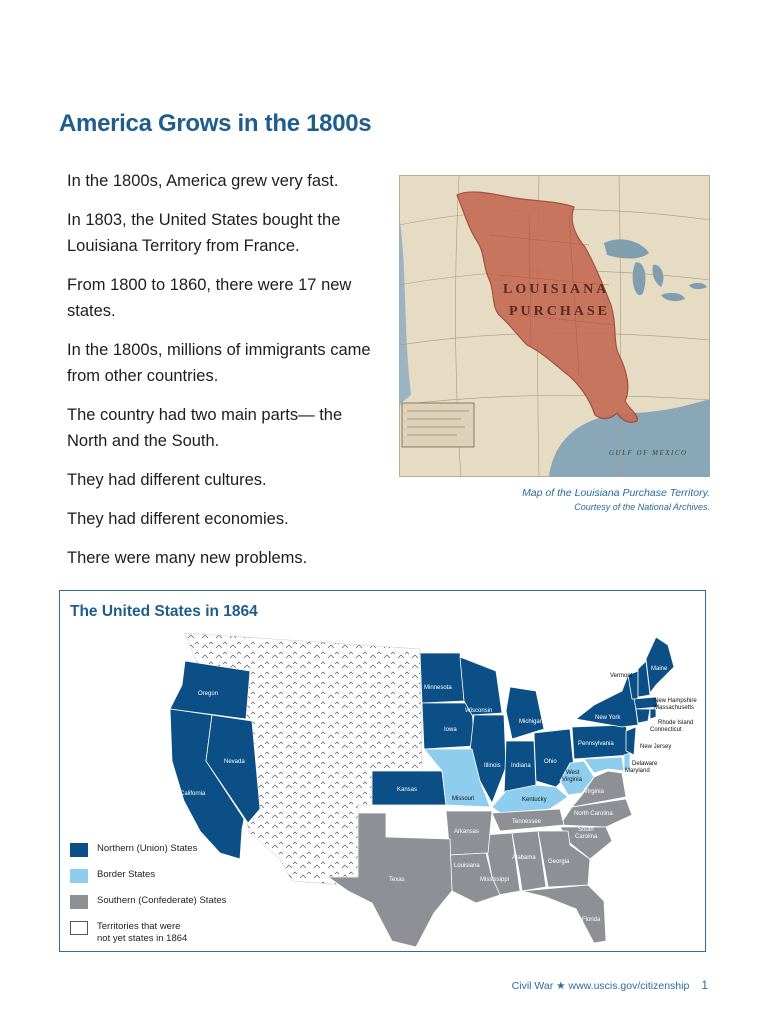 This screenshot has height=1024, width=768. I want to click on california-label: California, so click(193, 794).